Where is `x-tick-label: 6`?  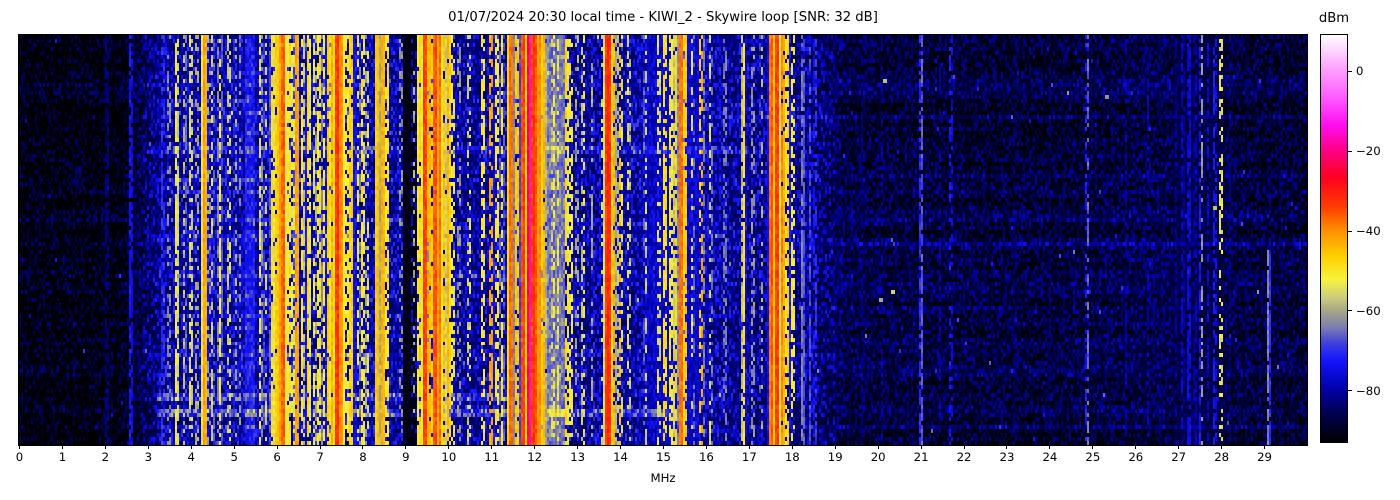 x-tick-label: 6 is located at coordinates (277, 457).